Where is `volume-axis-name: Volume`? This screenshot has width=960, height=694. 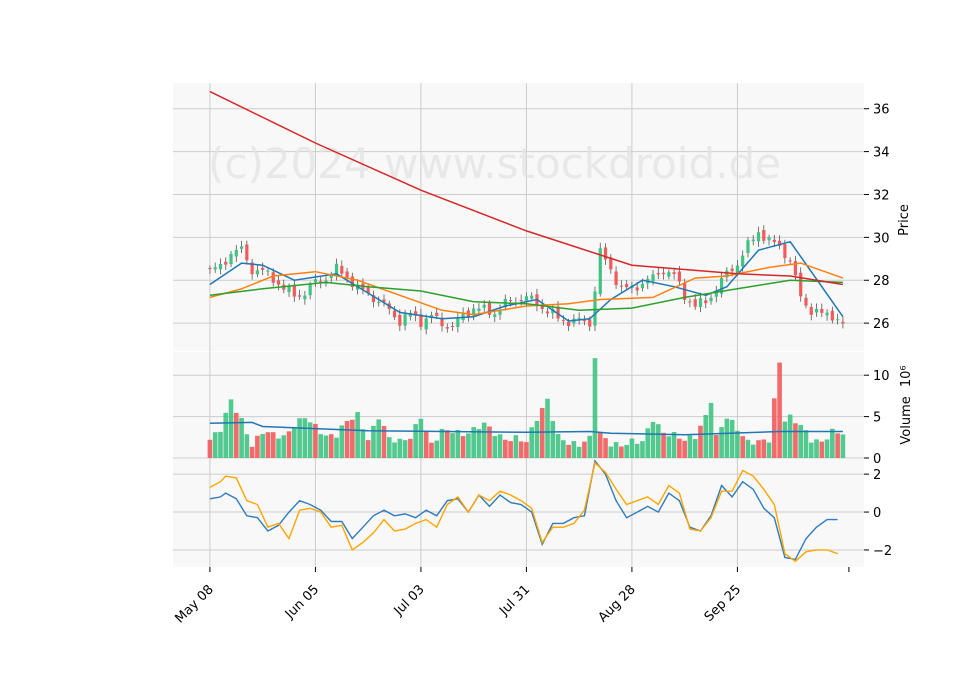 volume-axis-name: Volume is located at coordinates (906, 420).